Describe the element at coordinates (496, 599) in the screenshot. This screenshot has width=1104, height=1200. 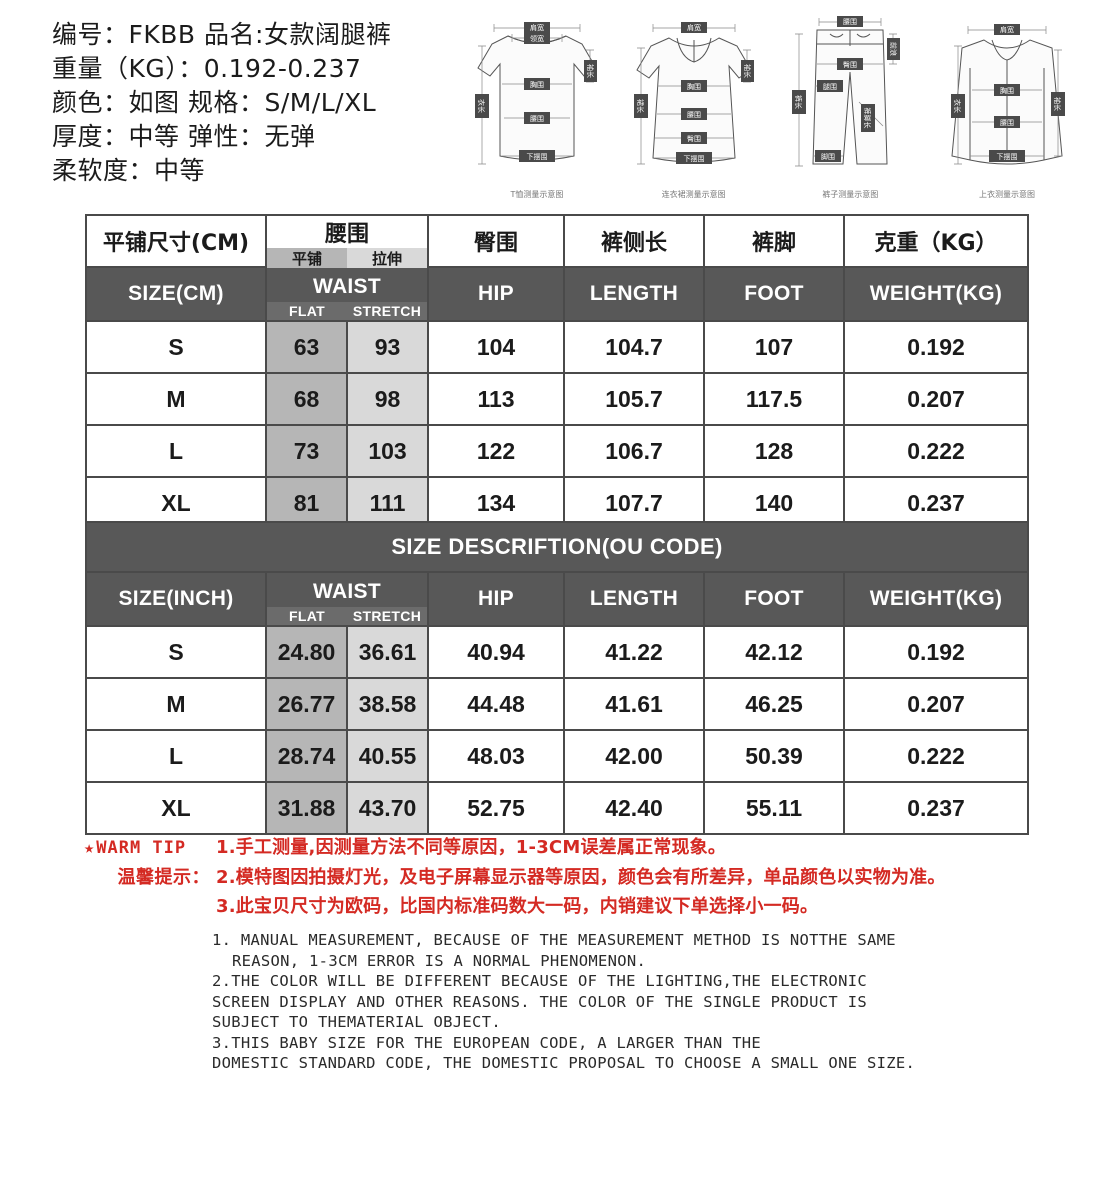
I see `header-hip-inch: HIP` at that location.